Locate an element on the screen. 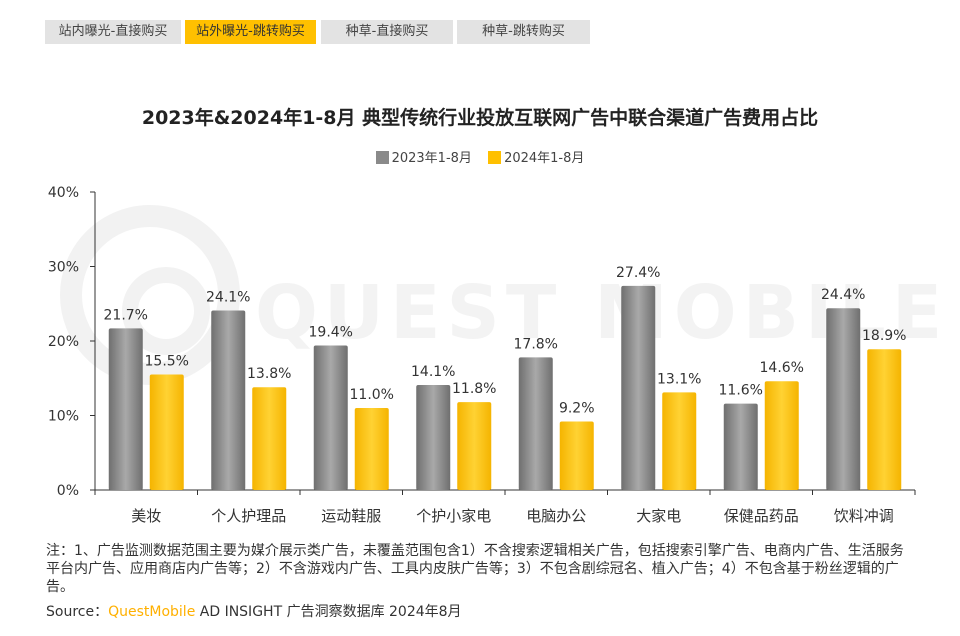  tab-seeding-direct: 种草-直接购买 is located at coordinates (387, 32).